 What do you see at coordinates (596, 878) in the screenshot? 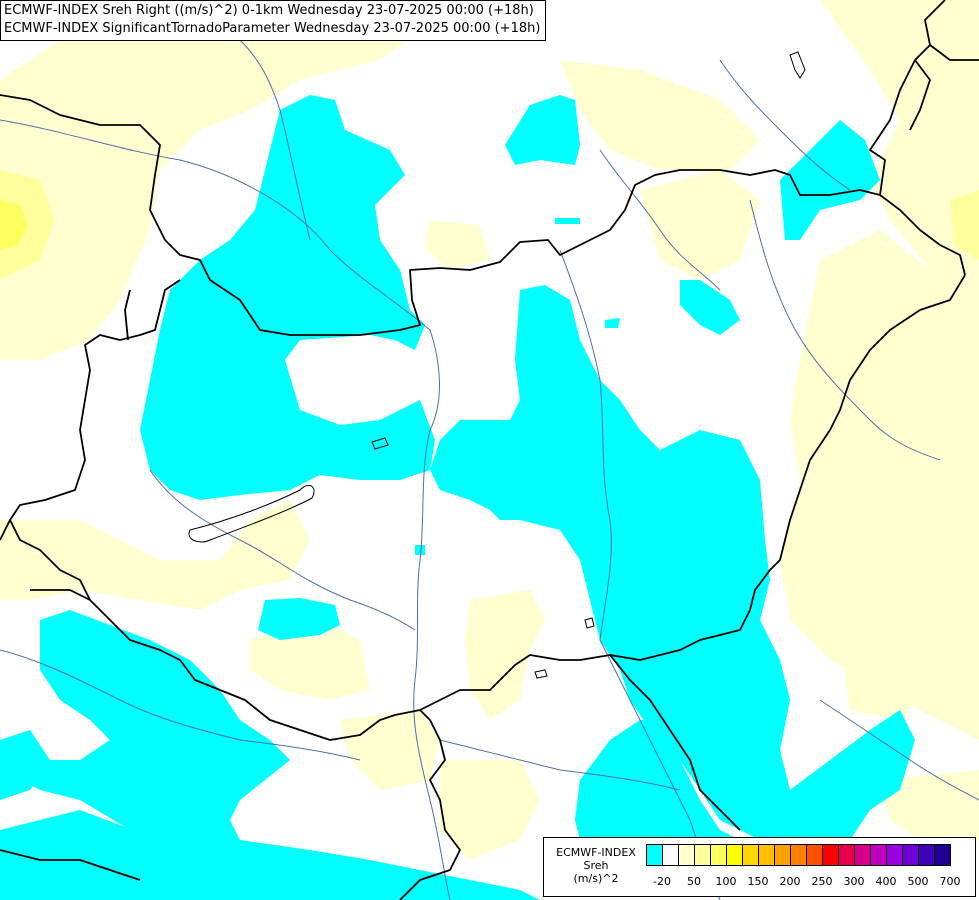
I see `legend-unit: (m/s)^2` at bounding box center [596, 878].